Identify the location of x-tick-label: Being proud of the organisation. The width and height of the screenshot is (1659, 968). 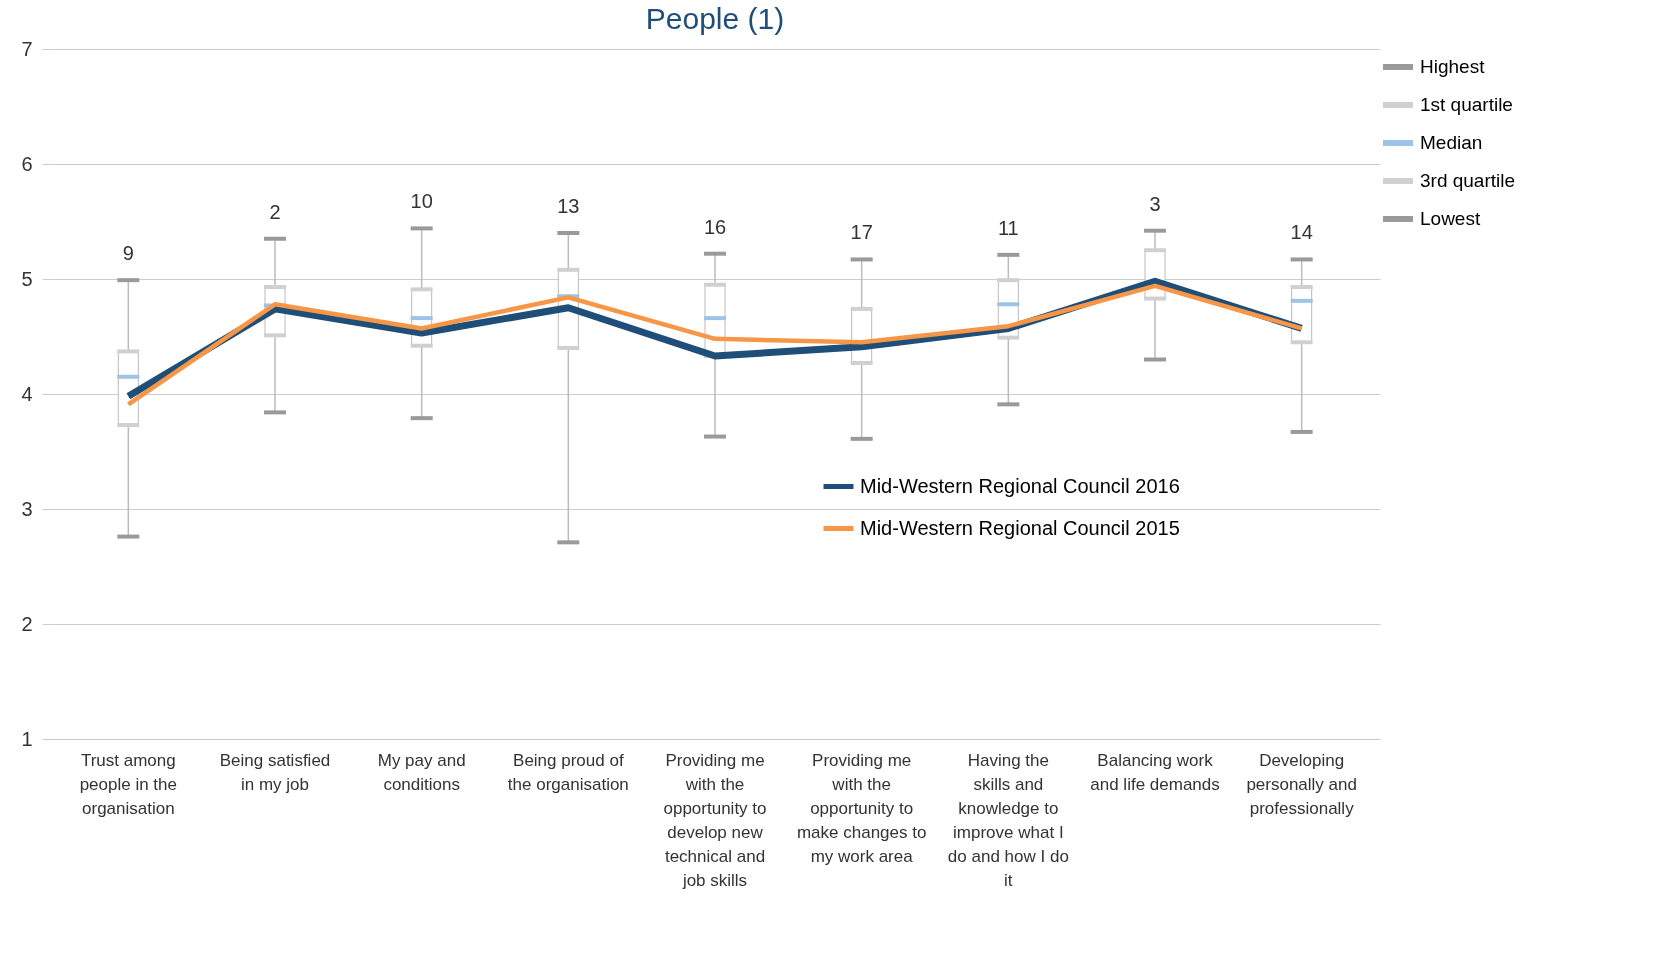
(568, 772).